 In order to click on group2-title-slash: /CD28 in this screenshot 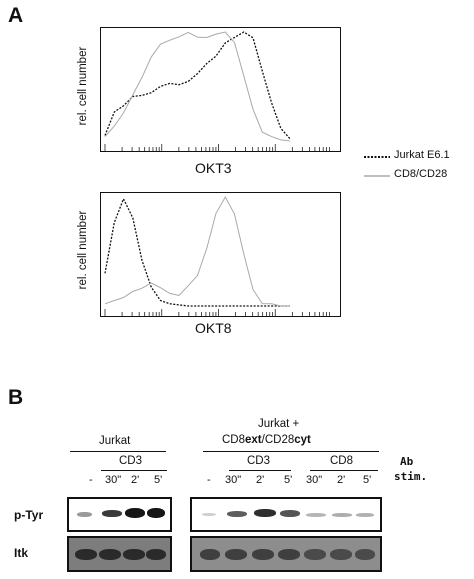, I will do `click(278, 440)`.